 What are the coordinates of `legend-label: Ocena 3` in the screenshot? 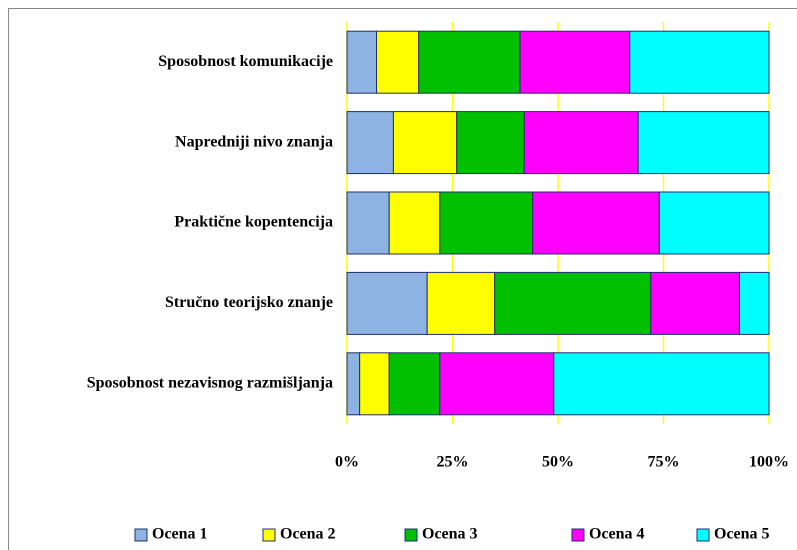 It's located at (450, 534).